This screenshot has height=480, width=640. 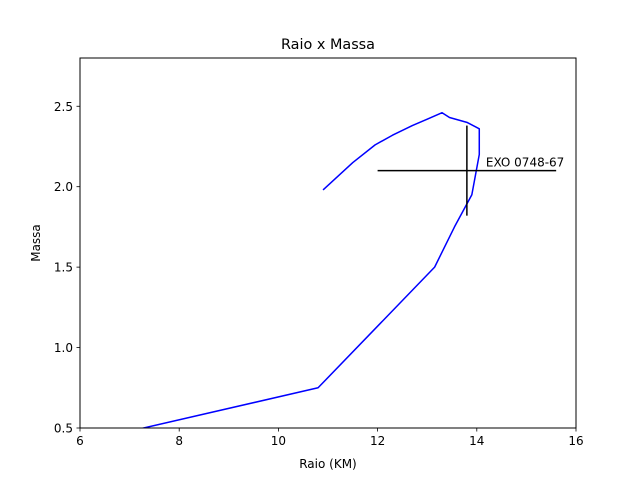 I want to click on x-axis-label: Raio (KM), so click(x=328, y=464).